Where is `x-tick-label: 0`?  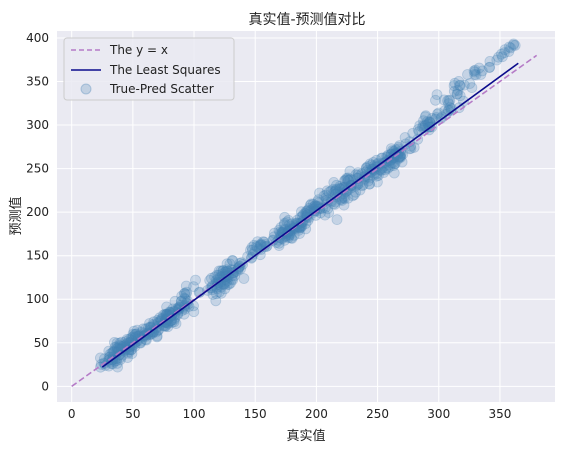
x-tick-label: 0 is located at coordinates (72, 414).